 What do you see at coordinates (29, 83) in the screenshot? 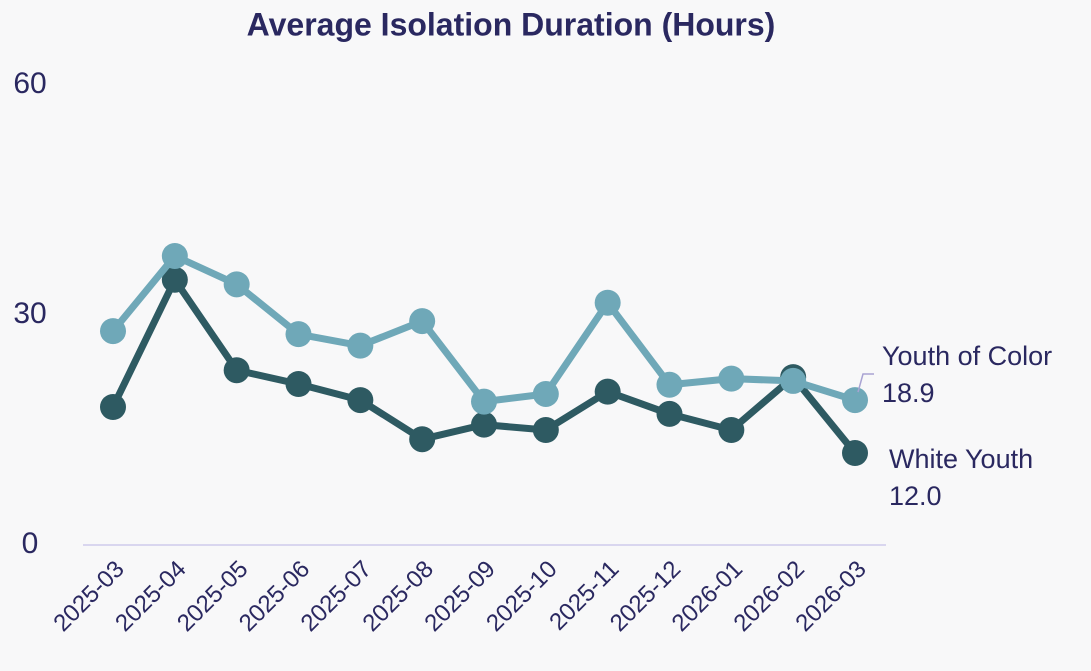
I see `y-tick-label: 60` at bounding box center [29, 83].